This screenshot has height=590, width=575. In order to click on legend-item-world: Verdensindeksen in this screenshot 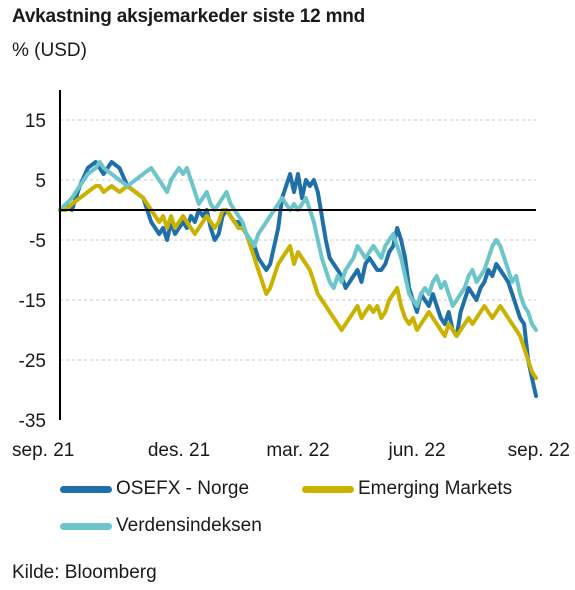, I will do `click(161, 526)`.